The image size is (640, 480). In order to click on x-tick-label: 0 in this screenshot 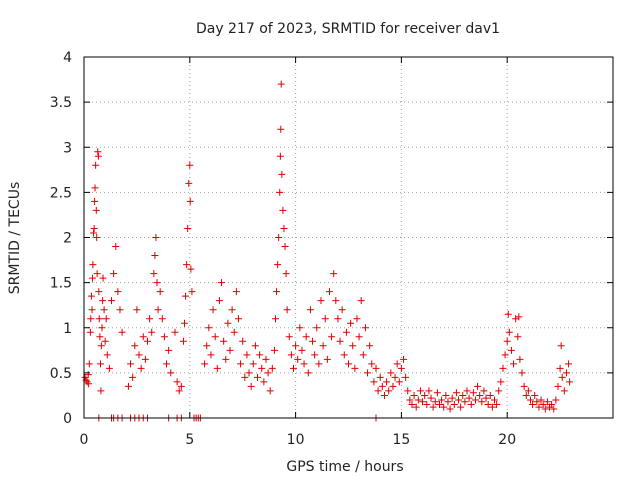, I will do `click(84, 440)`.